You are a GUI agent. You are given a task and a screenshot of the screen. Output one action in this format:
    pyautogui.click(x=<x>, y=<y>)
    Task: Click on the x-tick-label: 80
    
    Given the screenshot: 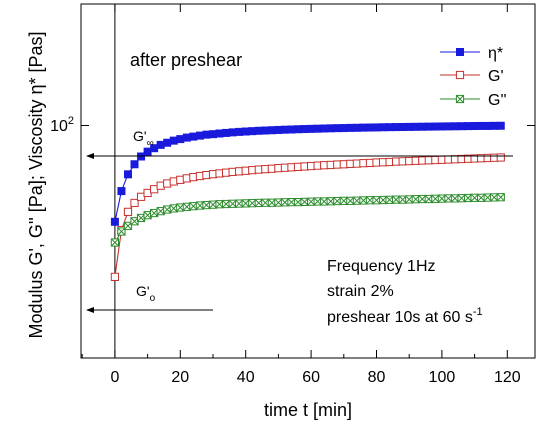 What is the action you would take?
    pyautogui.click(x=377, y=377)
    